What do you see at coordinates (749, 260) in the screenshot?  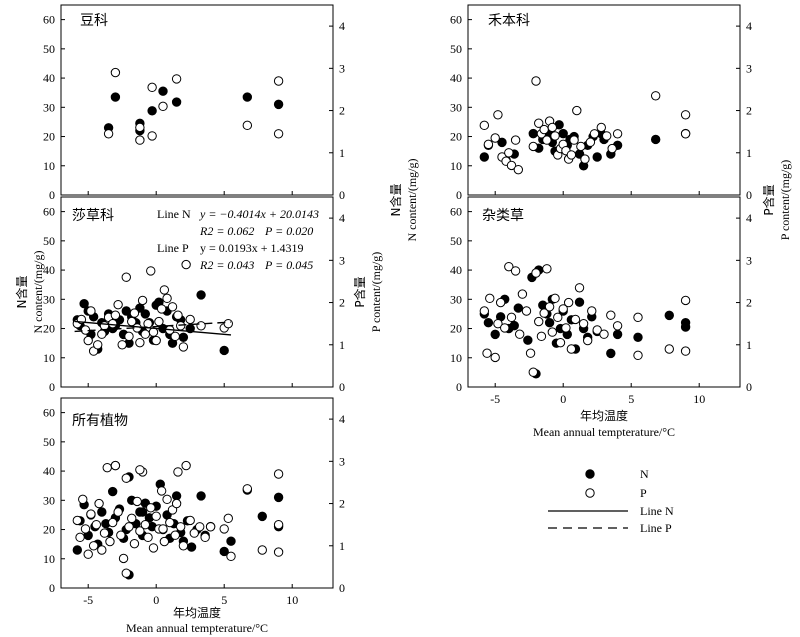 I see `right-y-tick-label: 3` at bounding box center [749, 260].